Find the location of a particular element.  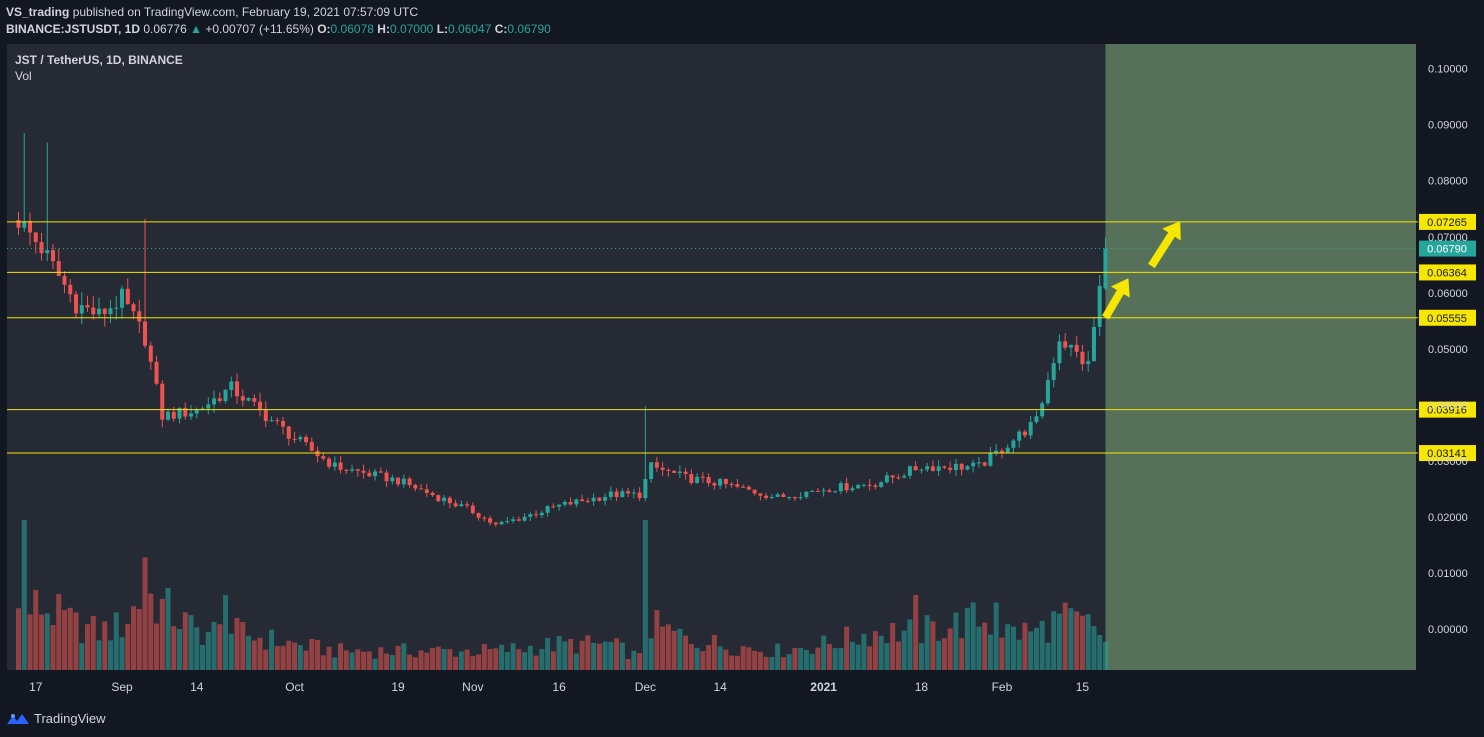

level-label: 0.06364 is located at coordinates (1447, 273).